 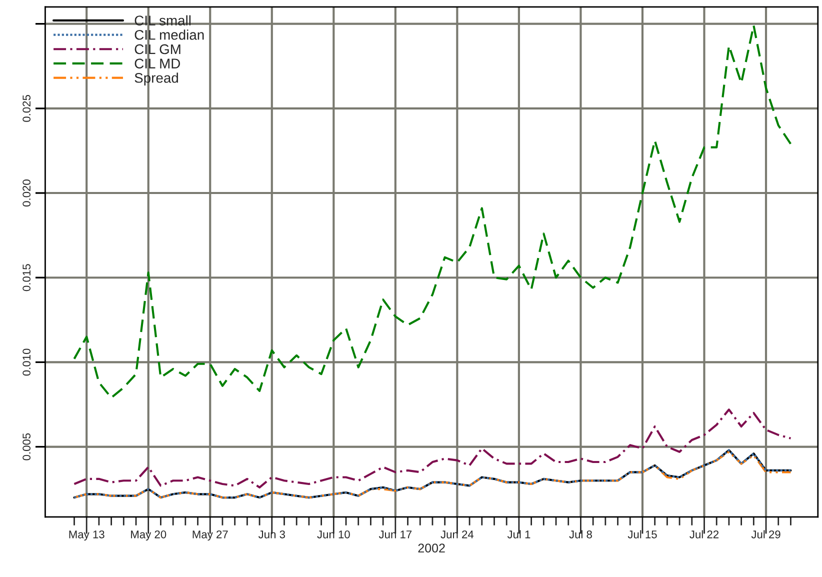 What do you see at coordinates (432, 448) in the screenshot?
I see `line-series` at bounding box center [432, 448].